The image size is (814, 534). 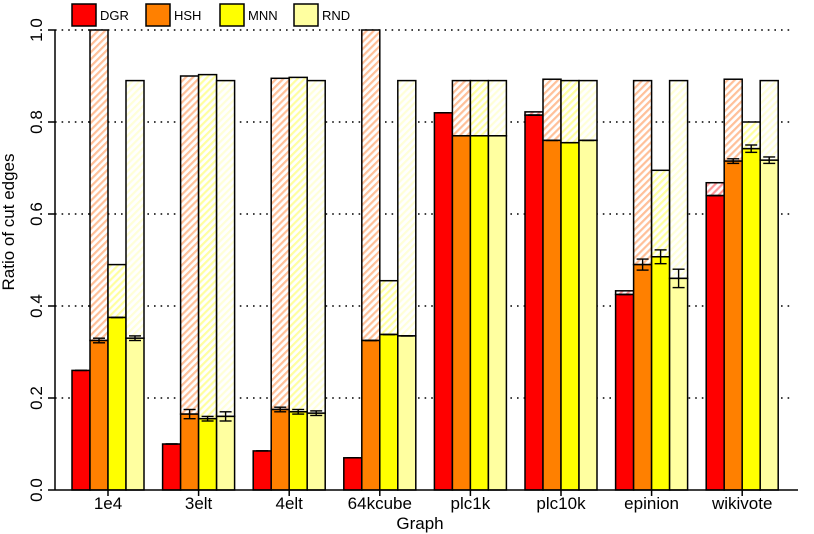 I want to click on bar-rnd-epinion, so click(x=678, y=384).